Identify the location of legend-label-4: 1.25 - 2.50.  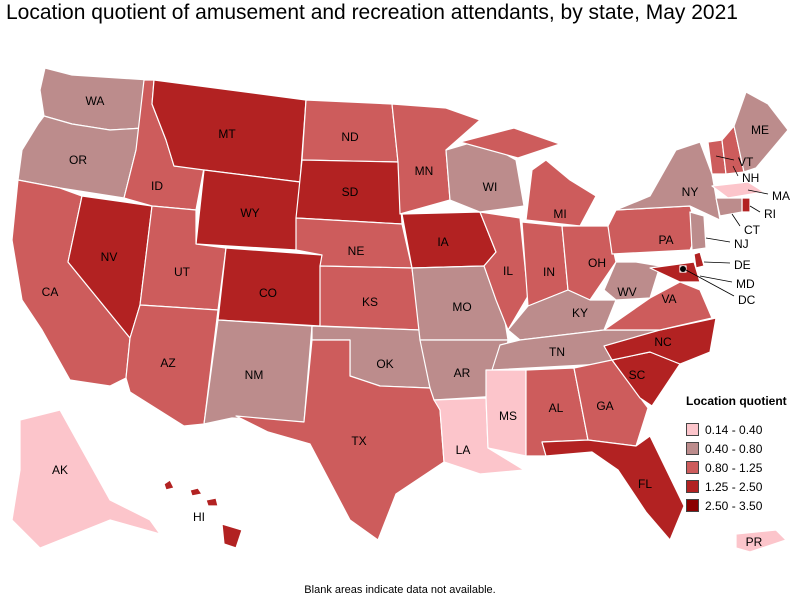
(734, 486).